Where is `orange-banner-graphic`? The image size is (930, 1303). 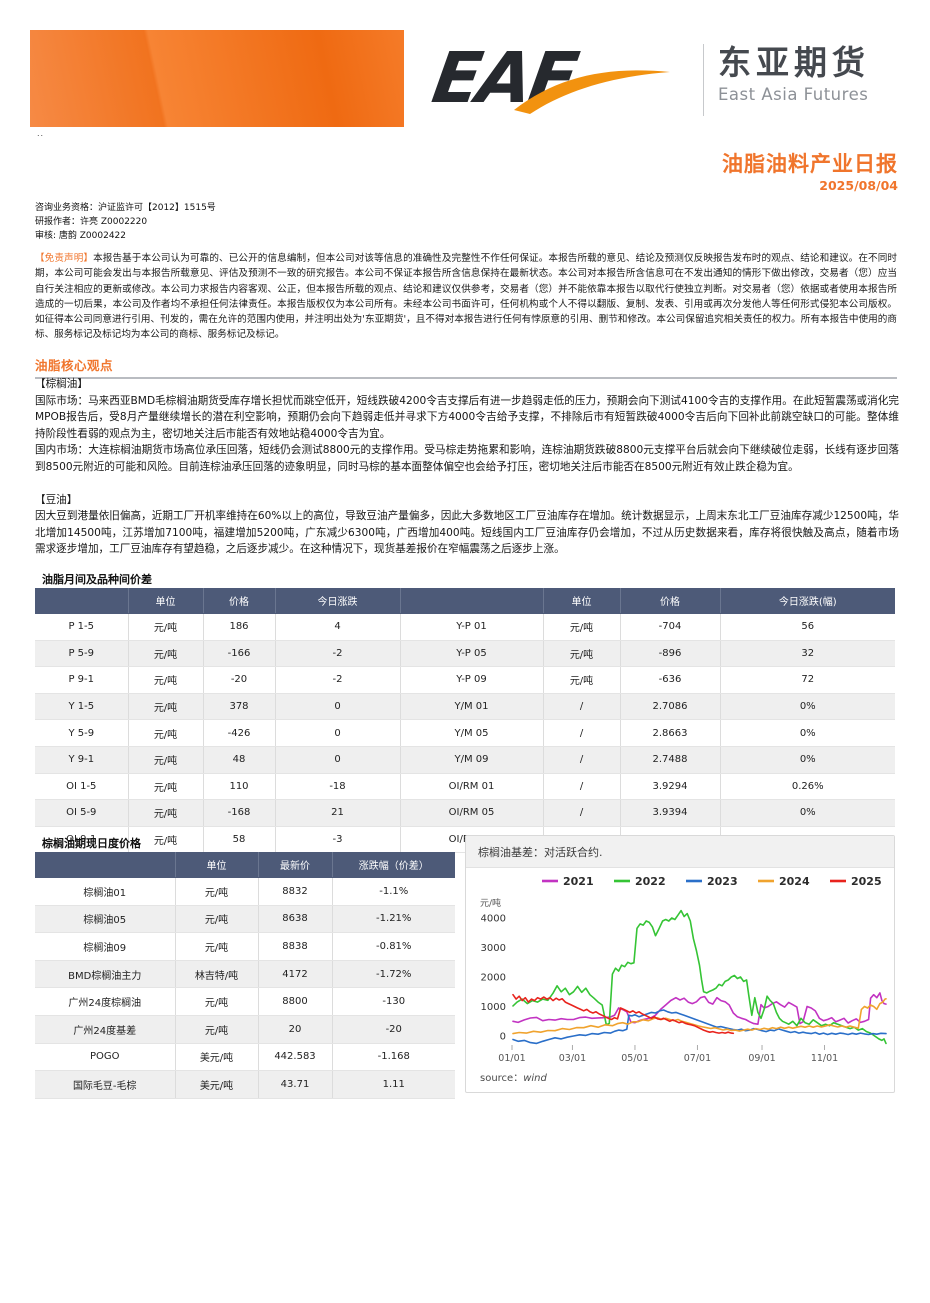 orange-banner-graphic is located at coordinates (217, 78).